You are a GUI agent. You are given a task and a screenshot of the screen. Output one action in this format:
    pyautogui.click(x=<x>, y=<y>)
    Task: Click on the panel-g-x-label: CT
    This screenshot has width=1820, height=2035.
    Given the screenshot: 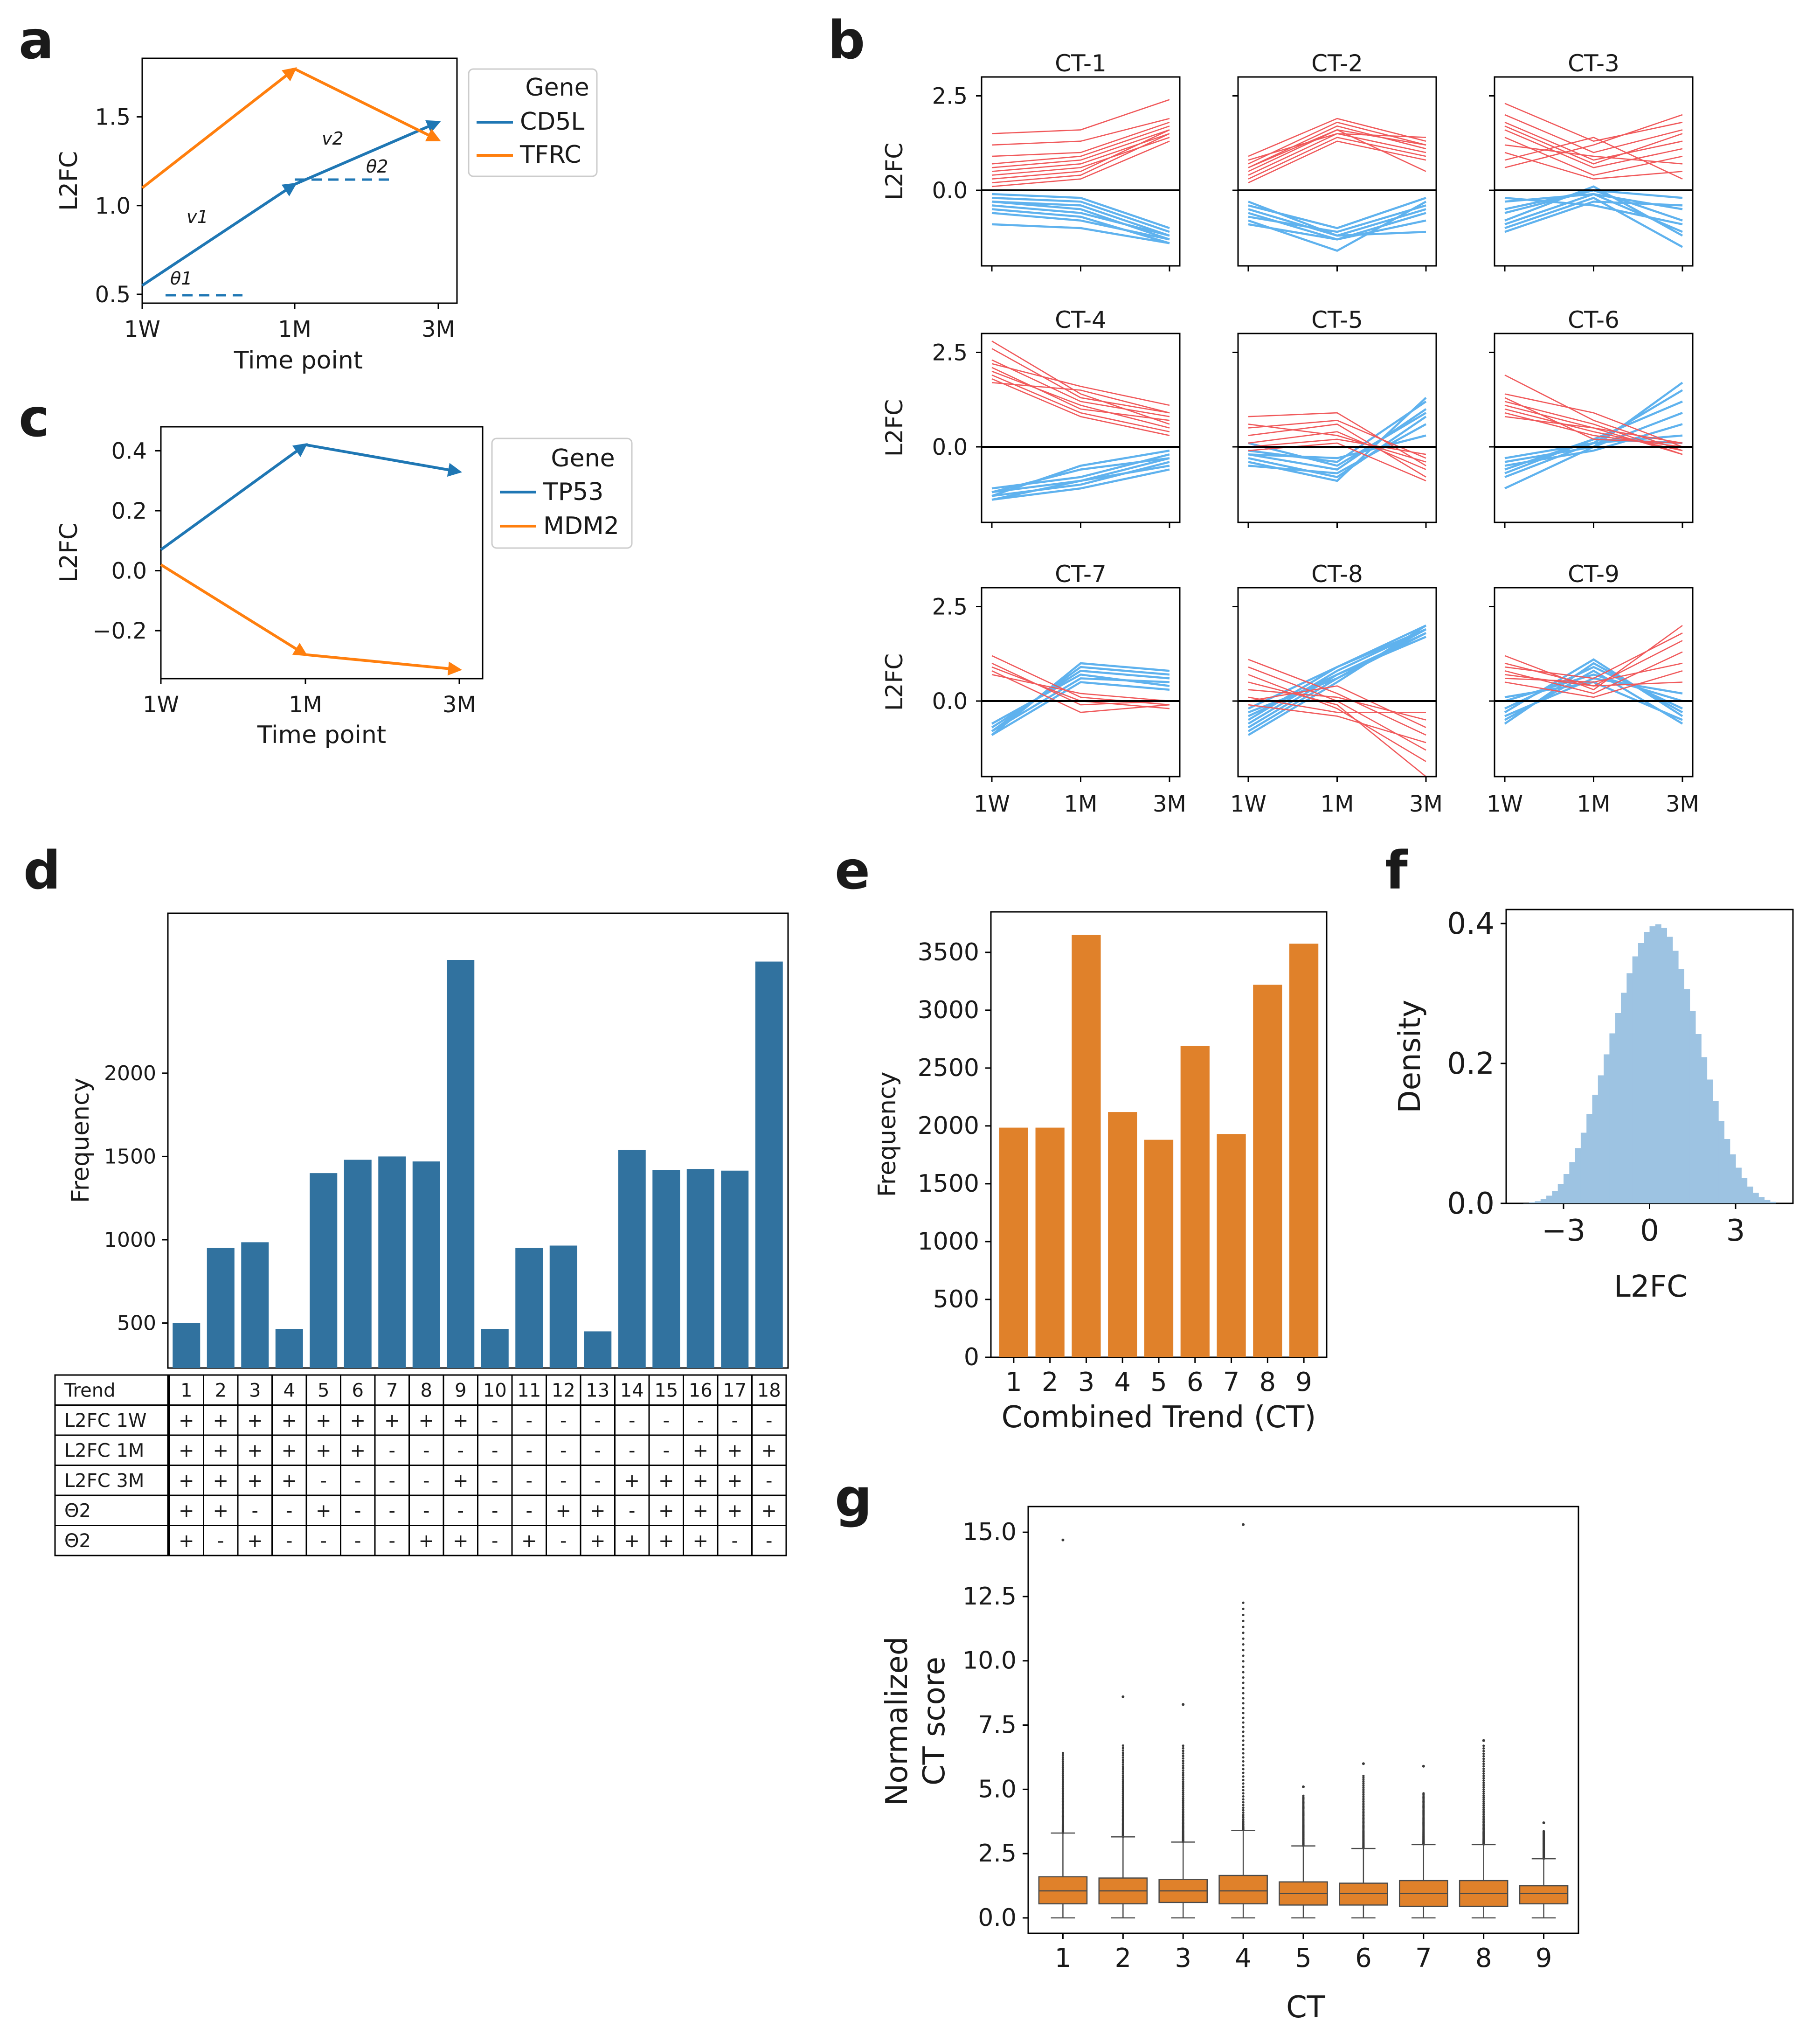 What is the action you would take?
    pyautogui.click(x=1306, y=2007)
    